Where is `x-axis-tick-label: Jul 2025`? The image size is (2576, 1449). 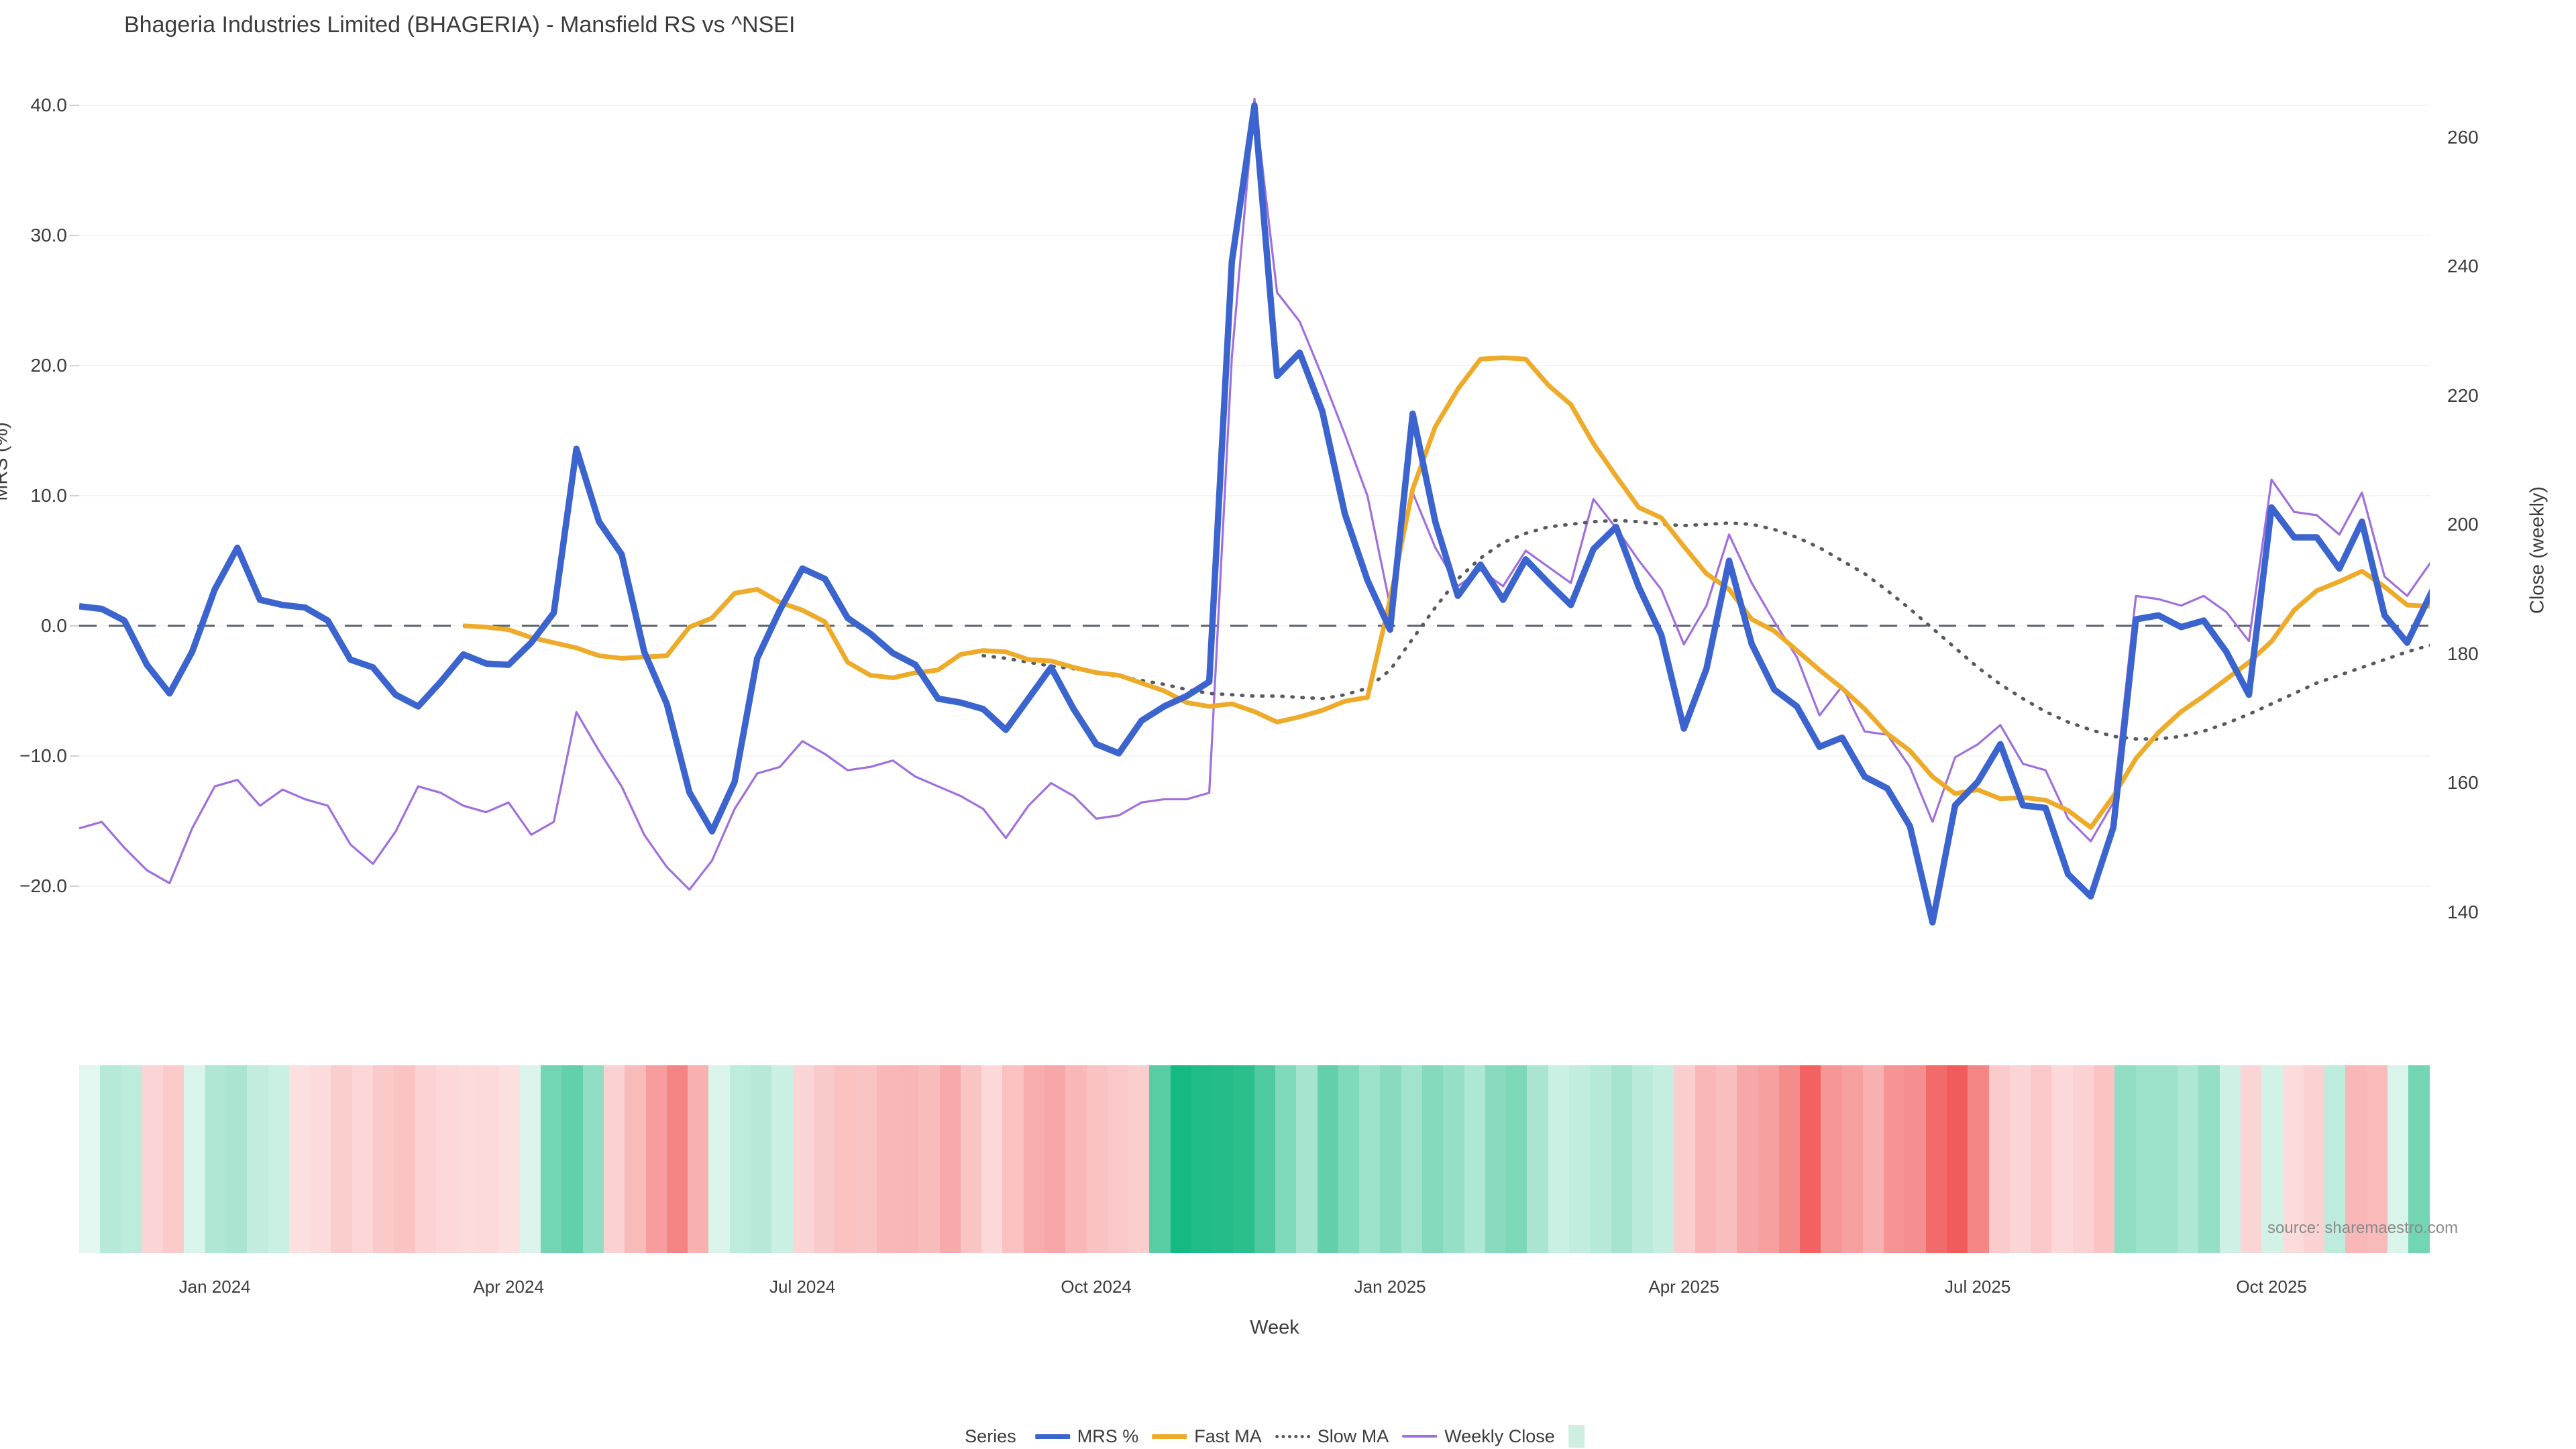
x-axis-tick-label: Jul 2025 is located at coordinates (1977, 1287).